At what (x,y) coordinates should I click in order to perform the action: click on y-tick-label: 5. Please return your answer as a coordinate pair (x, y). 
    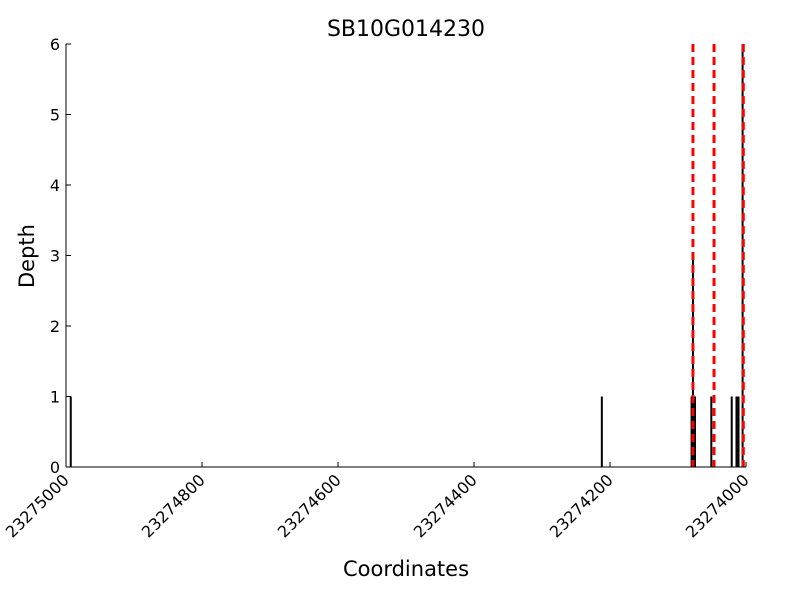
    Looking at the image, I should click on (55, 115).